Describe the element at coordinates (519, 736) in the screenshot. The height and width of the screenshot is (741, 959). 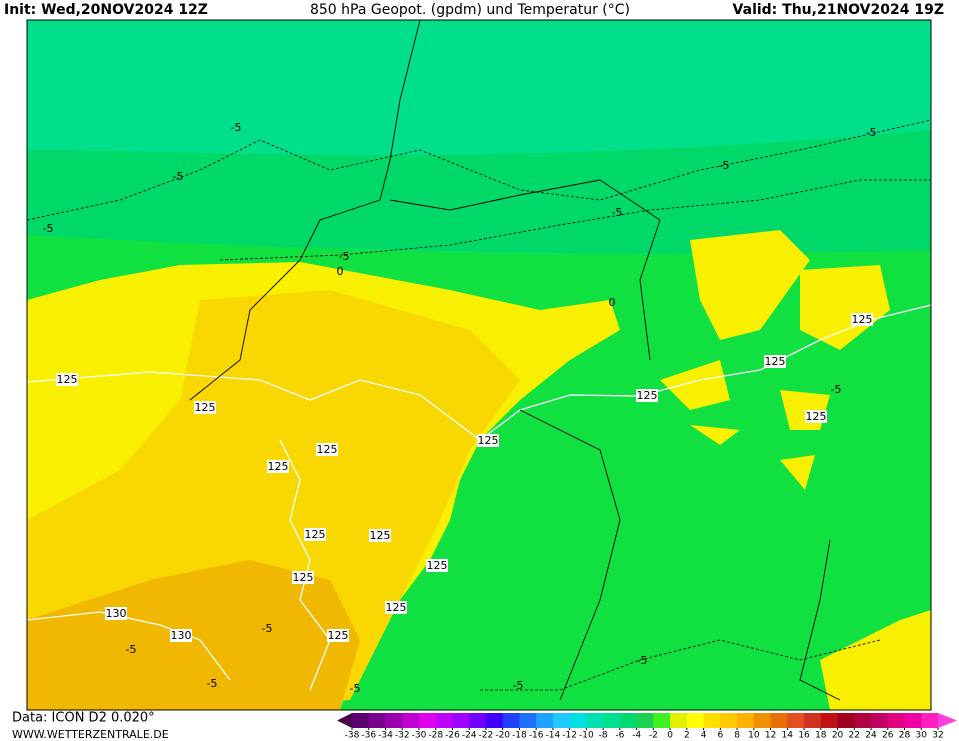
I see `colorbar-label: -18` at that location.